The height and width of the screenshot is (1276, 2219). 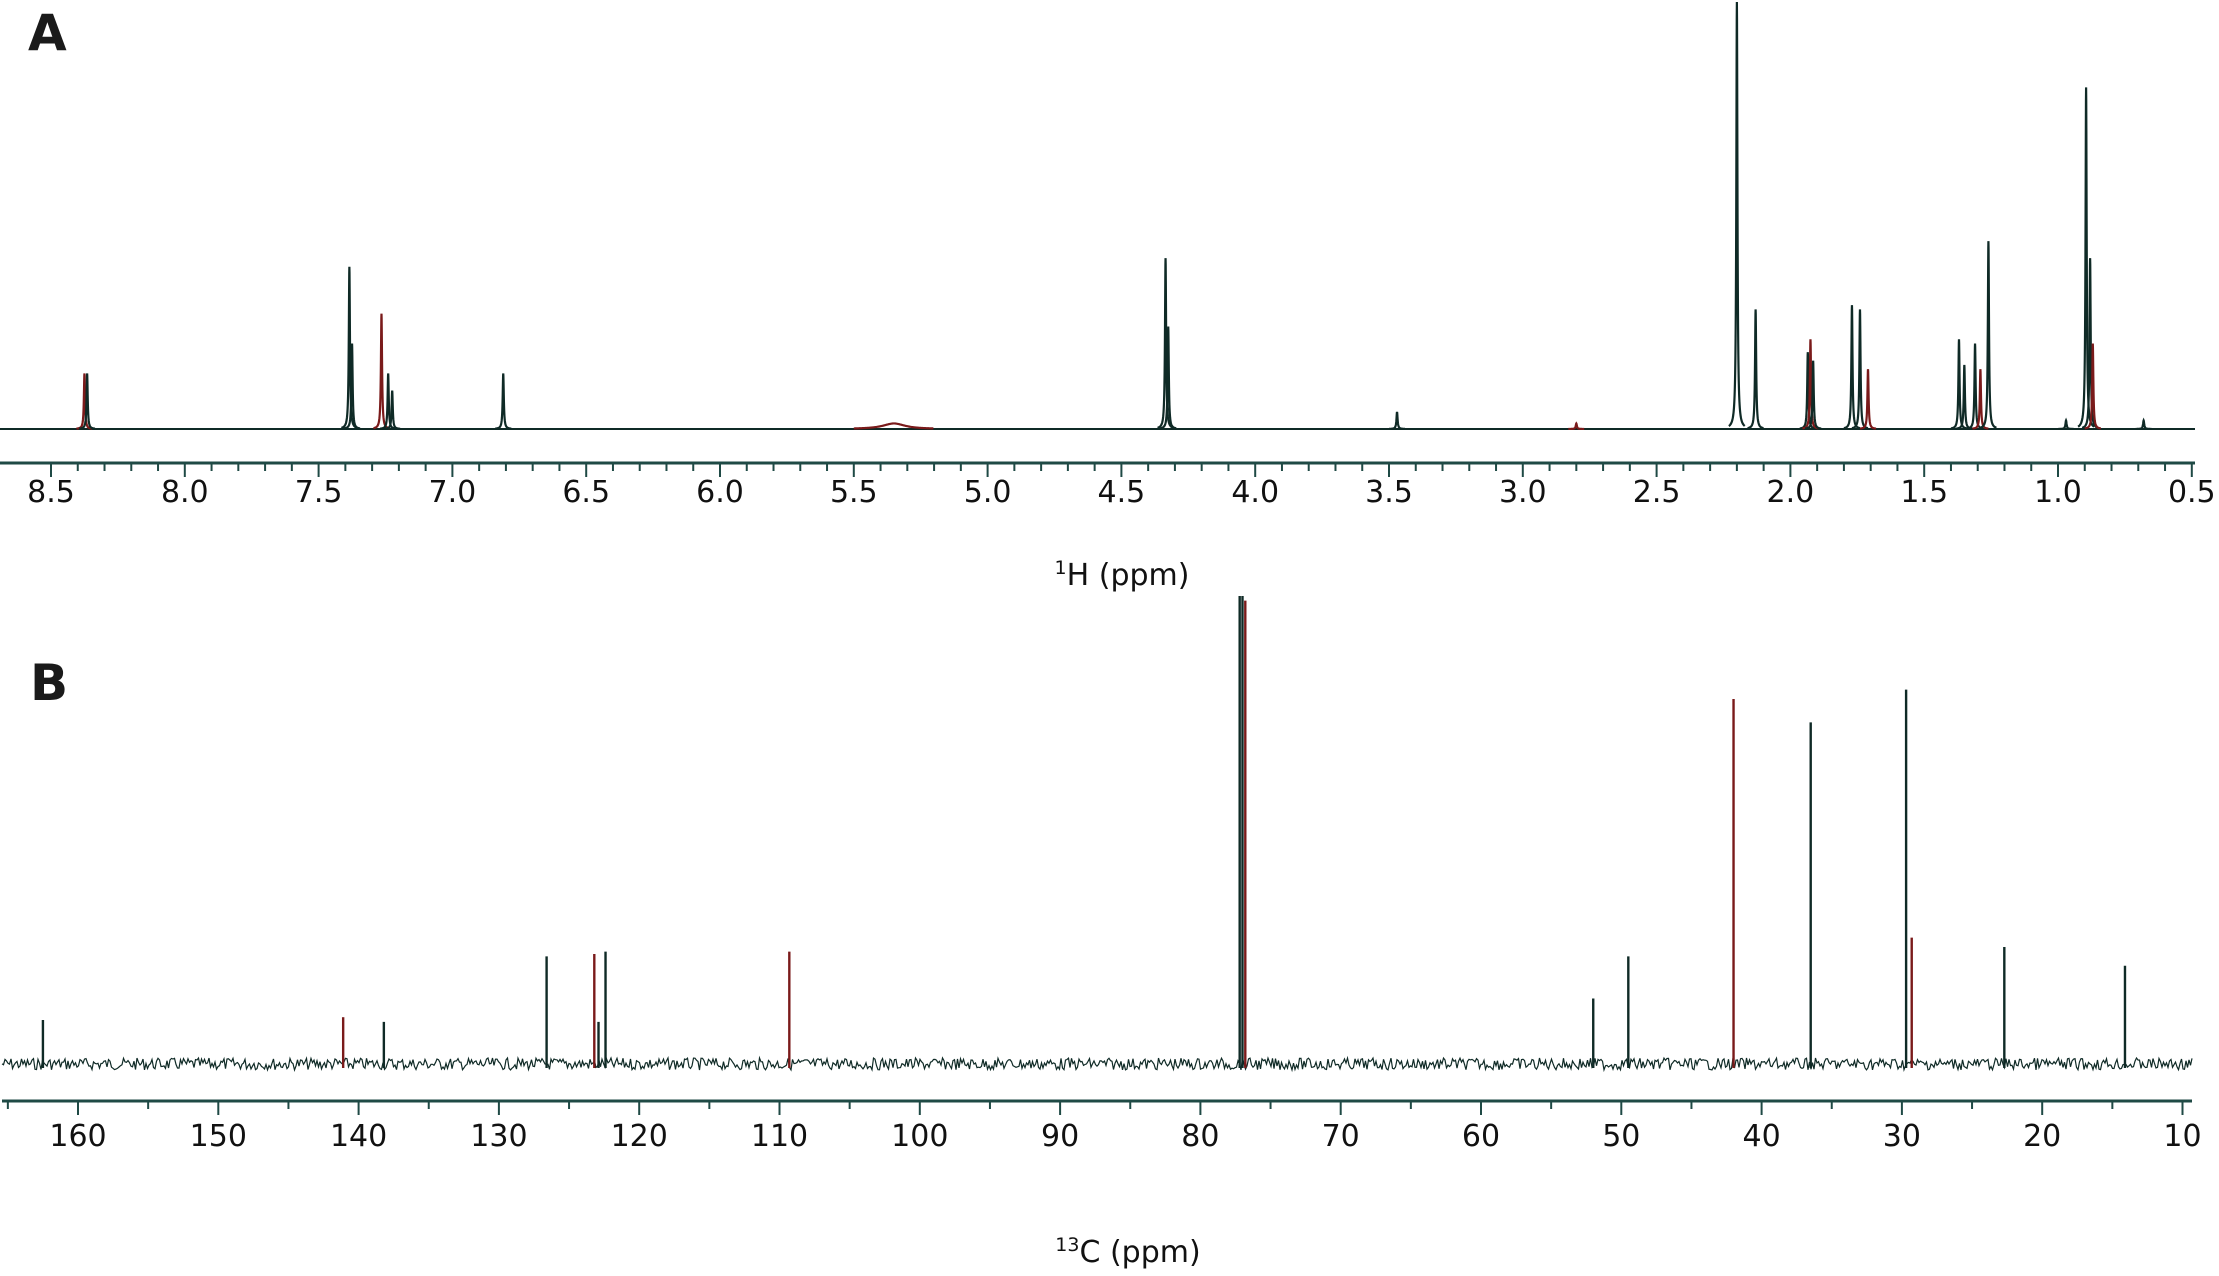 I want to click on h-tick-label: 1.5, so click(x=1924, y=492).